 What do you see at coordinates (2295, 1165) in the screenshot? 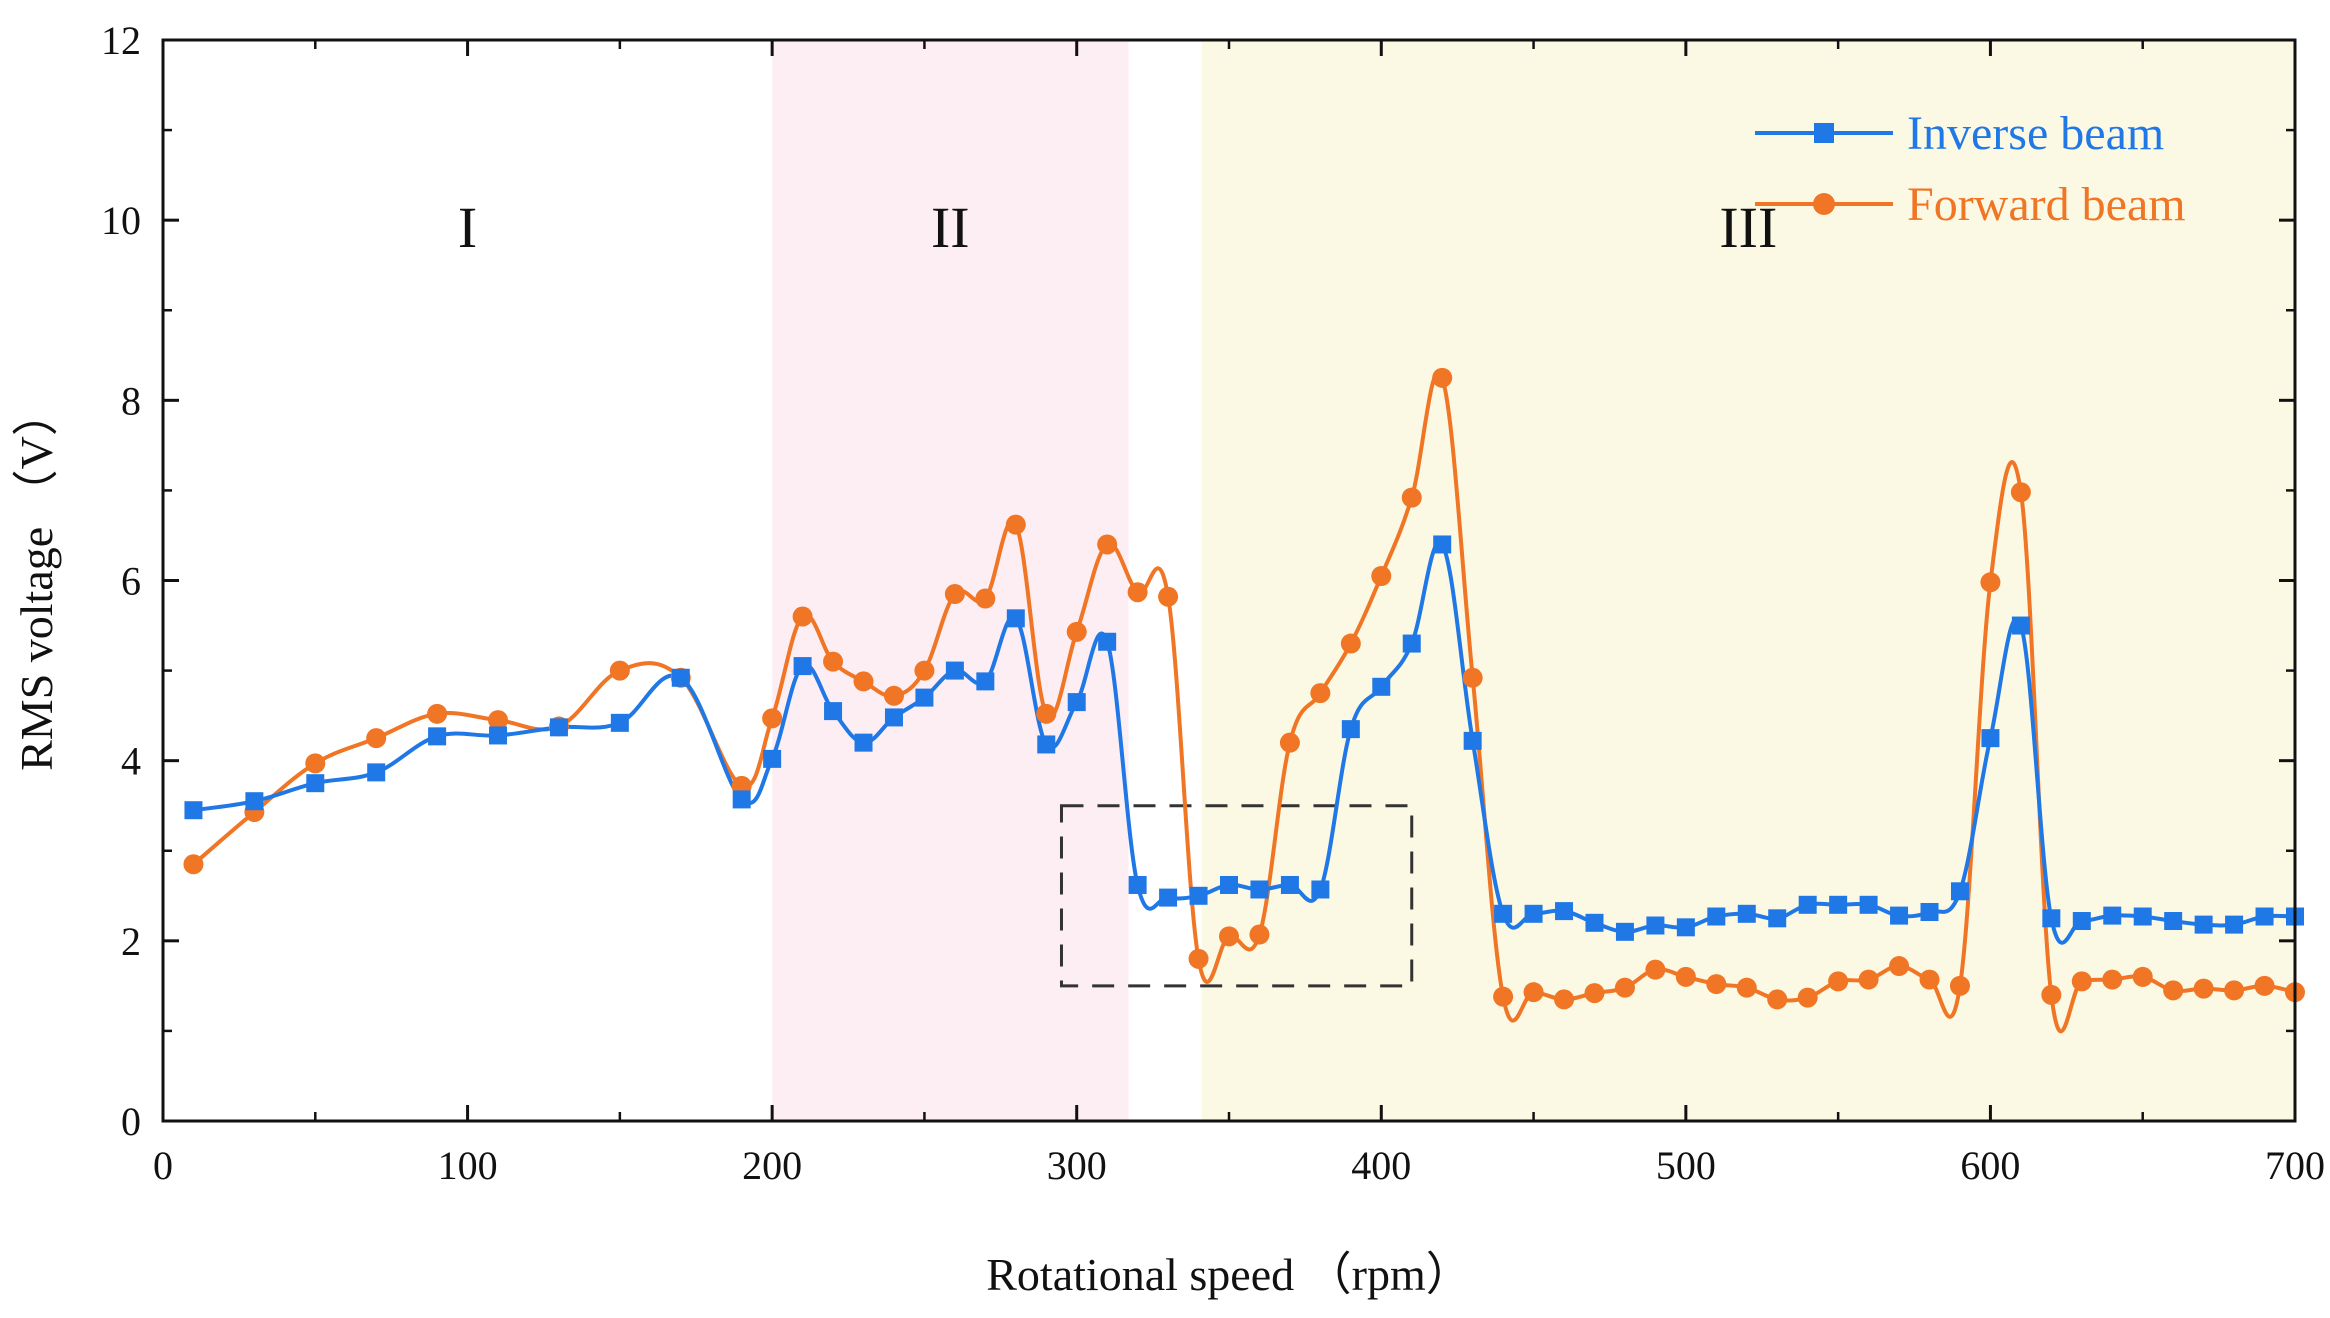
I see `x-tick-label: 700` at bounding box center [2295, 1165].